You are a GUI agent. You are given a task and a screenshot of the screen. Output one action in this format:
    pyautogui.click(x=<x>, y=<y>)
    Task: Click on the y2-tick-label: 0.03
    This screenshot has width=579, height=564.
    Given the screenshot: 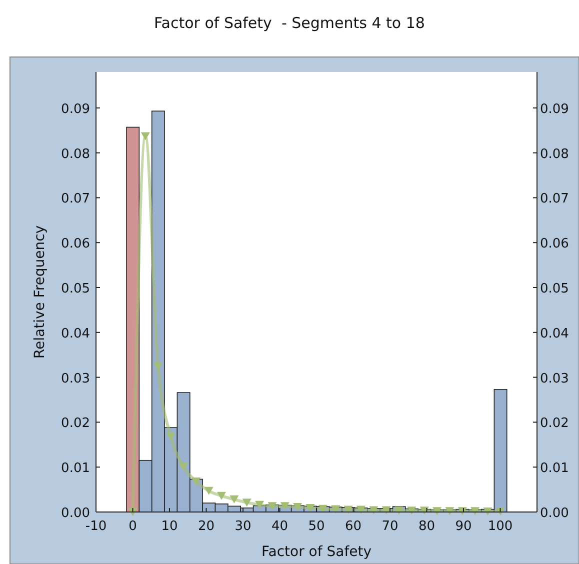 What is the action you would take?
    pyautogui.click(x=554, y=378)
    